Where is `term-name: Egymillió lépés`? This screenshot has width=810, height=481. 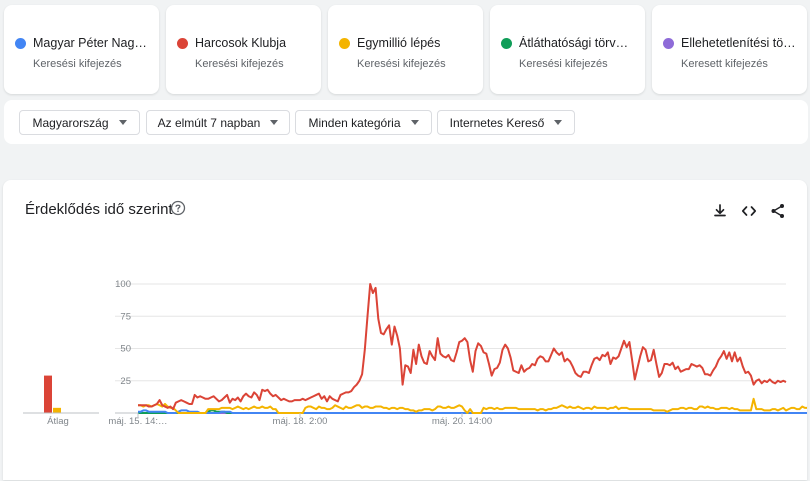
term-name: Egymillió lépés is located at coordinates (399, 43).